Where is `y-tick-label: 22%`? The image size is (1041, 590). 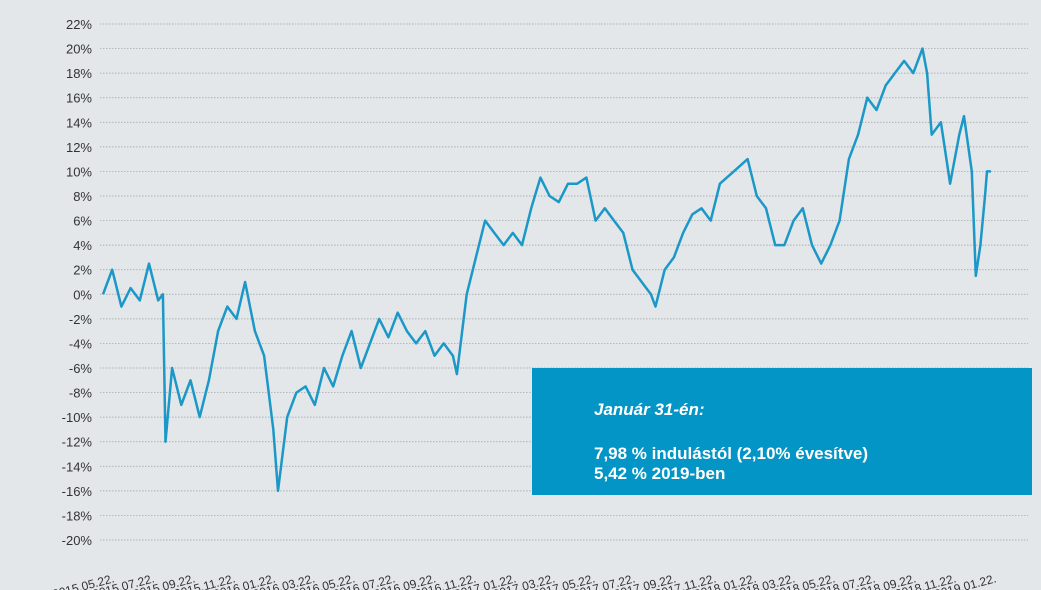
y-tick-label: 22% is located at coordinates (79, 24).